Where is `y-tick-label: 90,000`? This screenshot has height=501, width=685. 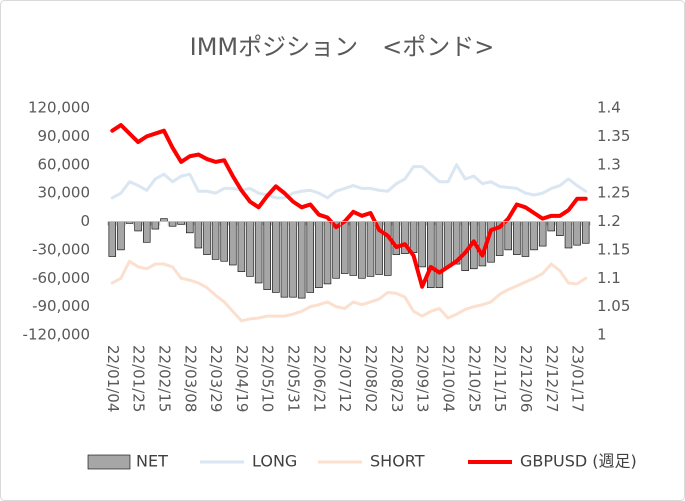
y-tick-label: 90,000 is located at coordinates (64, 136).